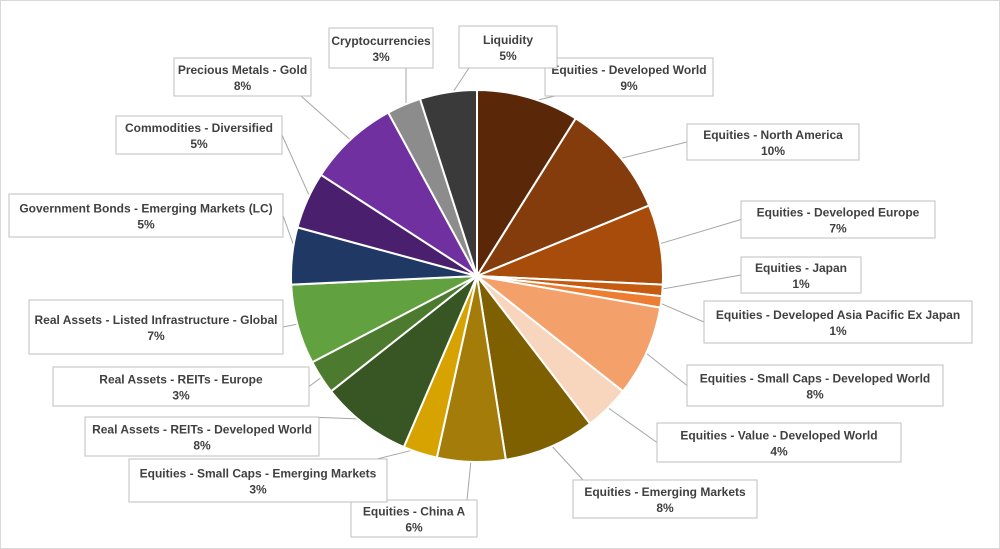 The image size is (1000, 549). What do you see at coordinates (508, 40) in the screenshot?
I see `slice-name-label: Liquidity` at bounding box center [508, 40].